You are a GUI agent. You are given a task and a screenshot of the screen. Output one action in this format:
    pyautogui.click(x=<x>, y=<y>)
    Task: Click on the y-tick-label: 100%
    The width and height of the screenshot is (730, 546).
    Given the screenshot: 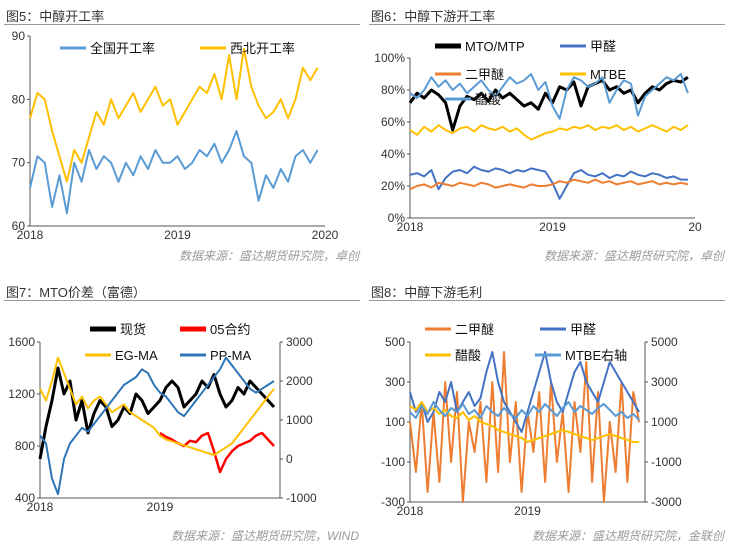 What is the action you would take?
    pyautogui.click(x=389, y=58)
    